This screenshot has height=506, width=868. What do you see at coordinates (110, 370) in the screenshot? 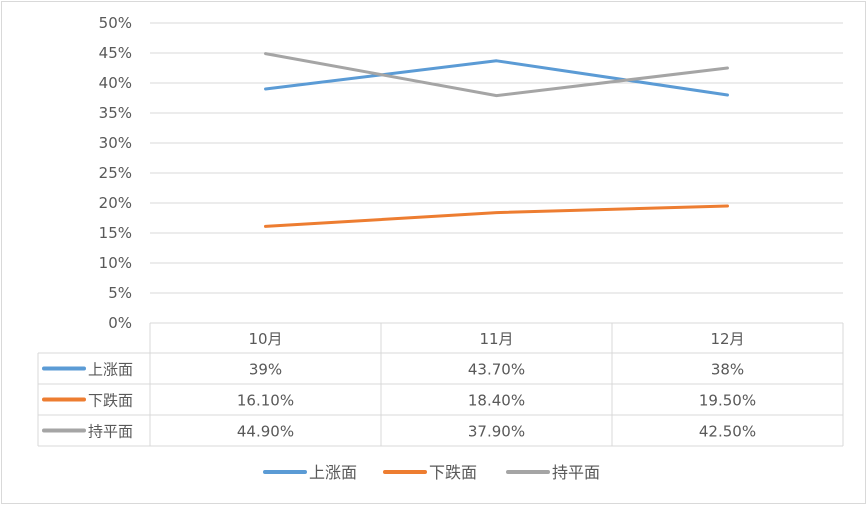
I see `table-series-name: 上涨面` at bounding box center [110, 370].